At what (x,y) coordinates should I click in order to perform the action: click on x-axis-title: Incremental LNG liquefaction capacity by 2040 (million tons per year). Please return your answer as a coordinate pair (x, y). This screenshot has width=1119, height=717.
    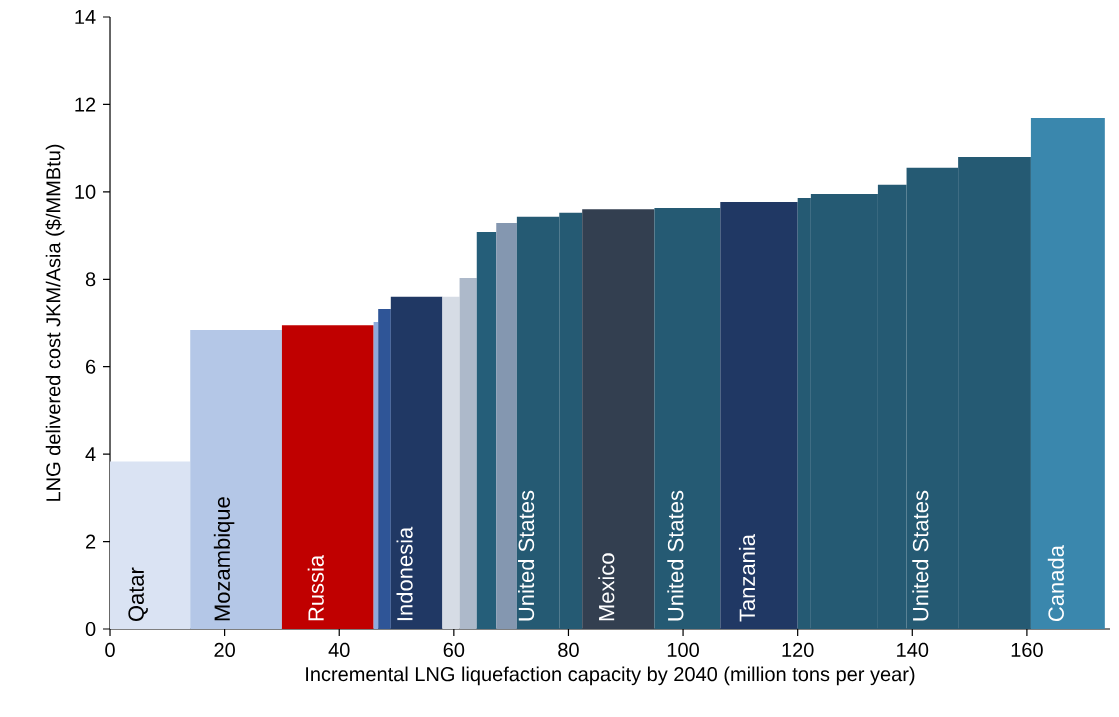
    Looking at the image, I should click on (610, 676).